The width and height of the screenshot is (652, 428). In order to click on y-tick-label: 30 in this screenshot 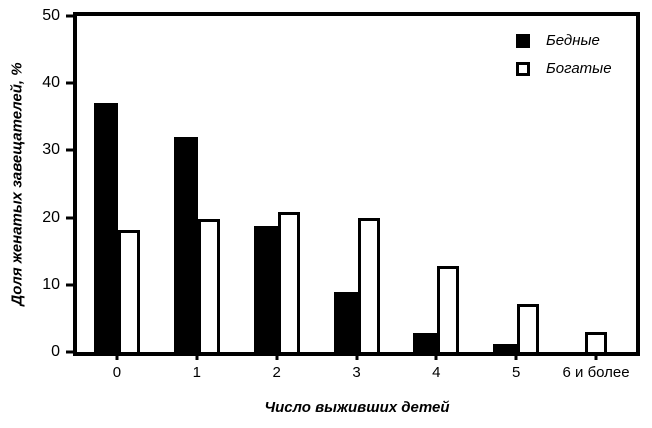, I will do `click(51, 150)`.